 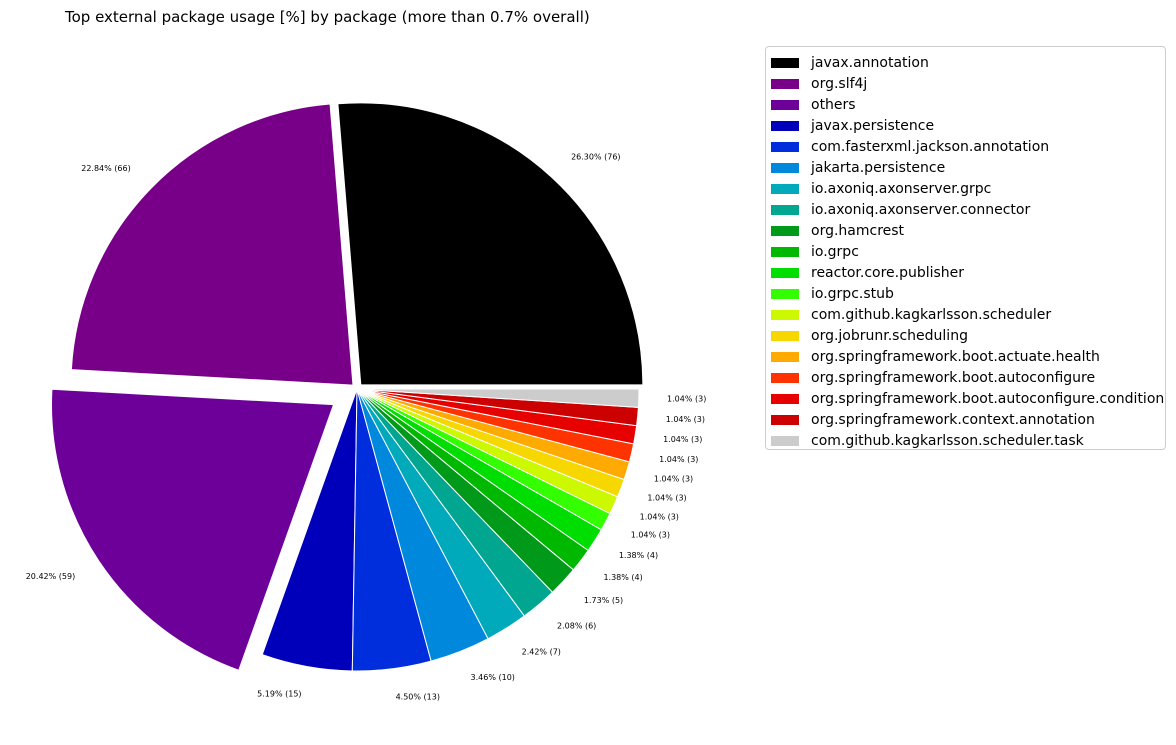 What do you see at coordinates (901, 188) in the screenshot?
I see `legend-label: io.axoniq.axonserver.grpc` at bounding box center [901, 188].